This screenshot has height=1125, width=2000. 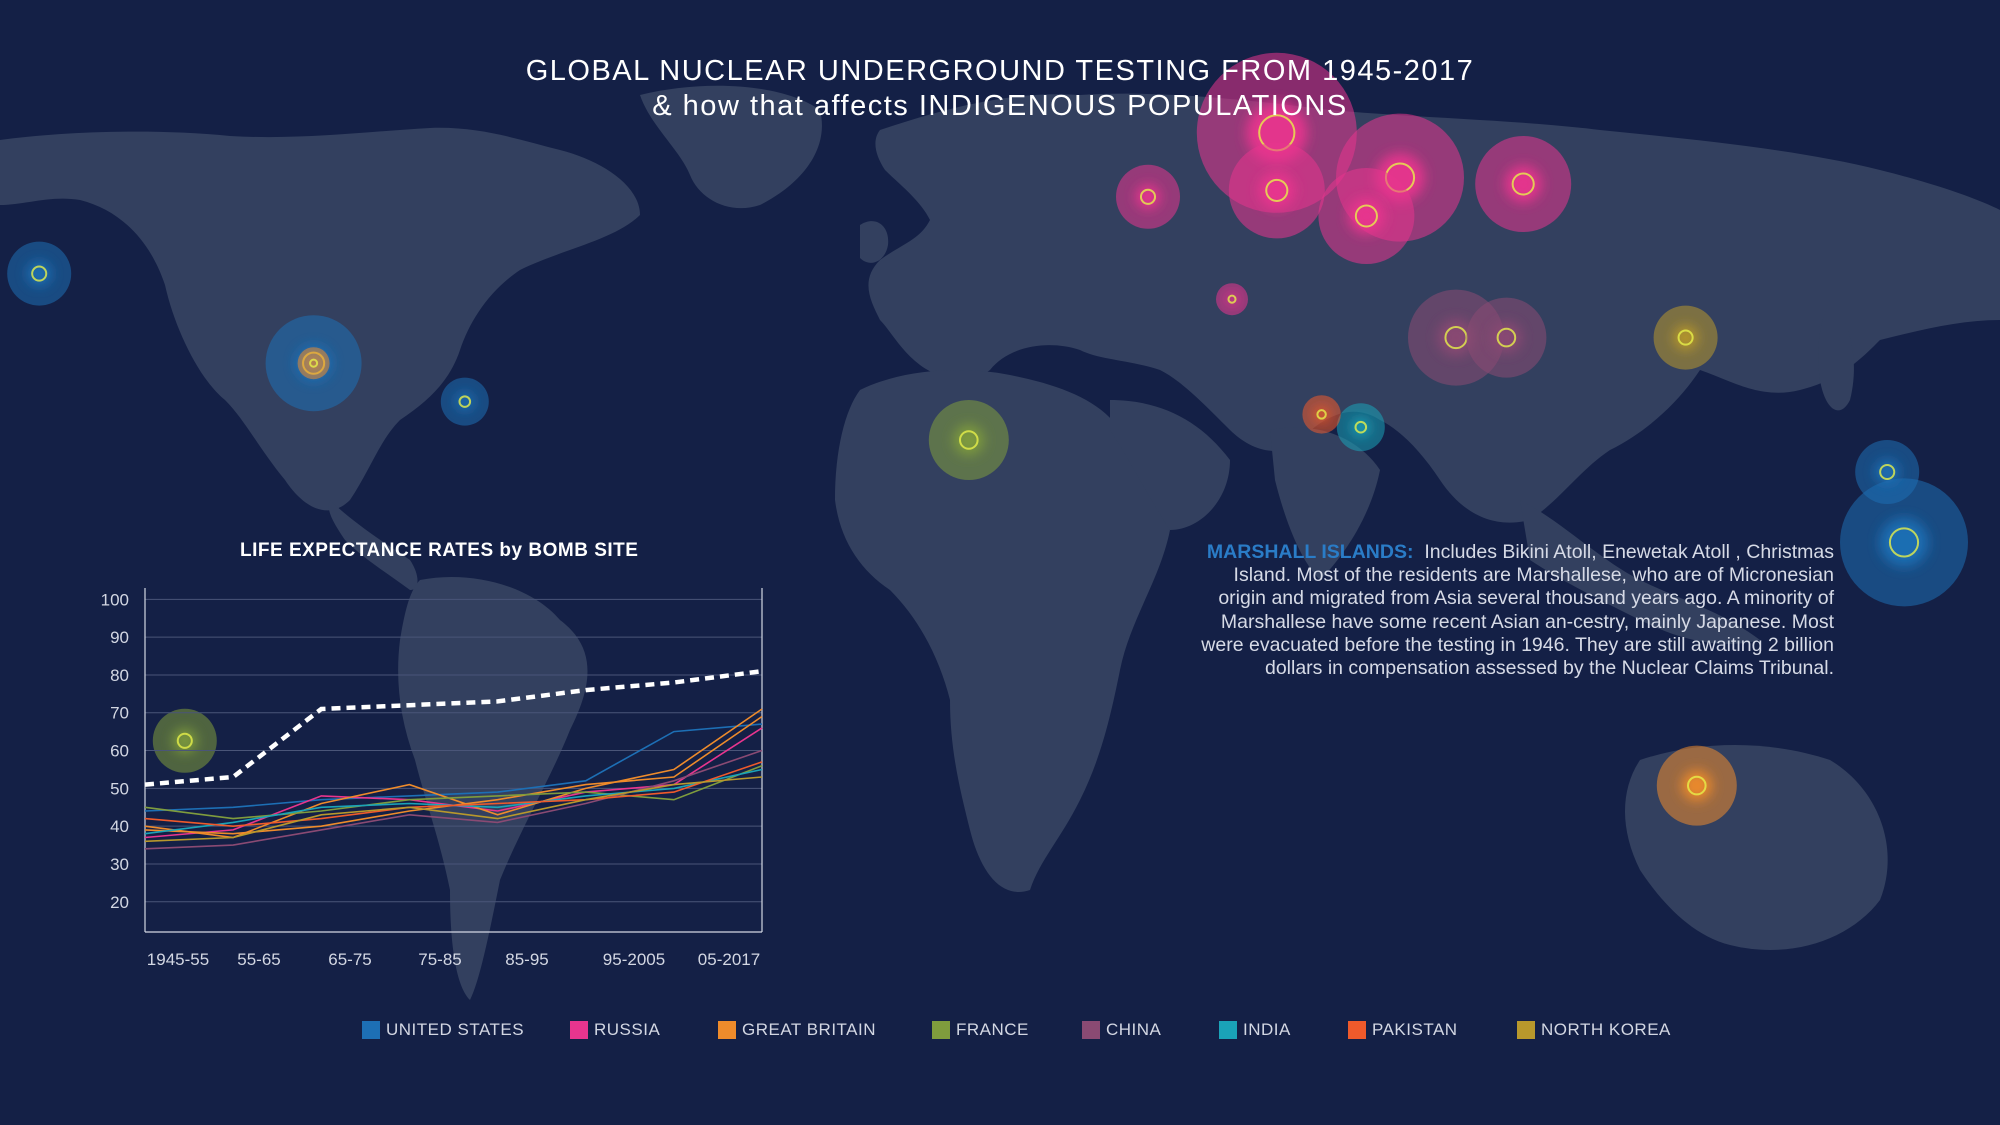 I want to click on legend-item: CHINA, so click(x=1121, y=1030).